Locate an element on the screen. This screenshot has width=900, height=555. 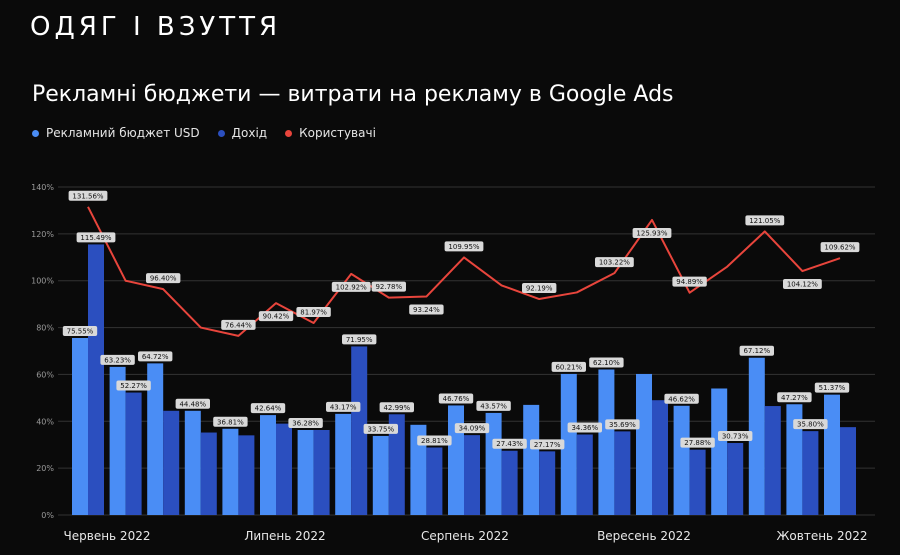
legend-item-users: Користувачі is located at coordinates (330, 133).